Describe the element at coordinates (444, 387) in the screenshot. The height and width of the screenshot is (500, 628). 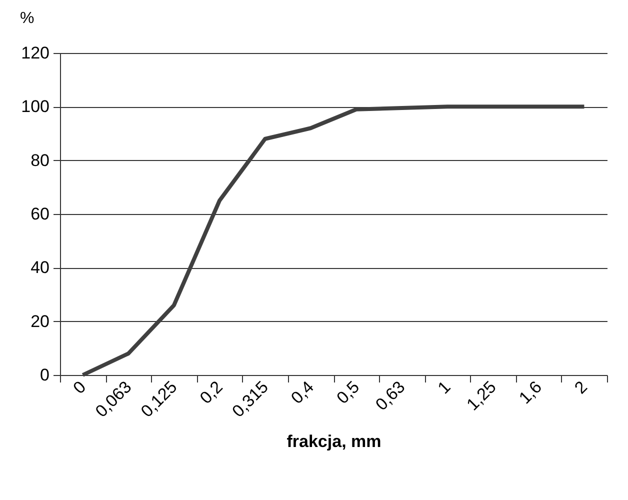
I see `x-tick-label: 1` at that location.